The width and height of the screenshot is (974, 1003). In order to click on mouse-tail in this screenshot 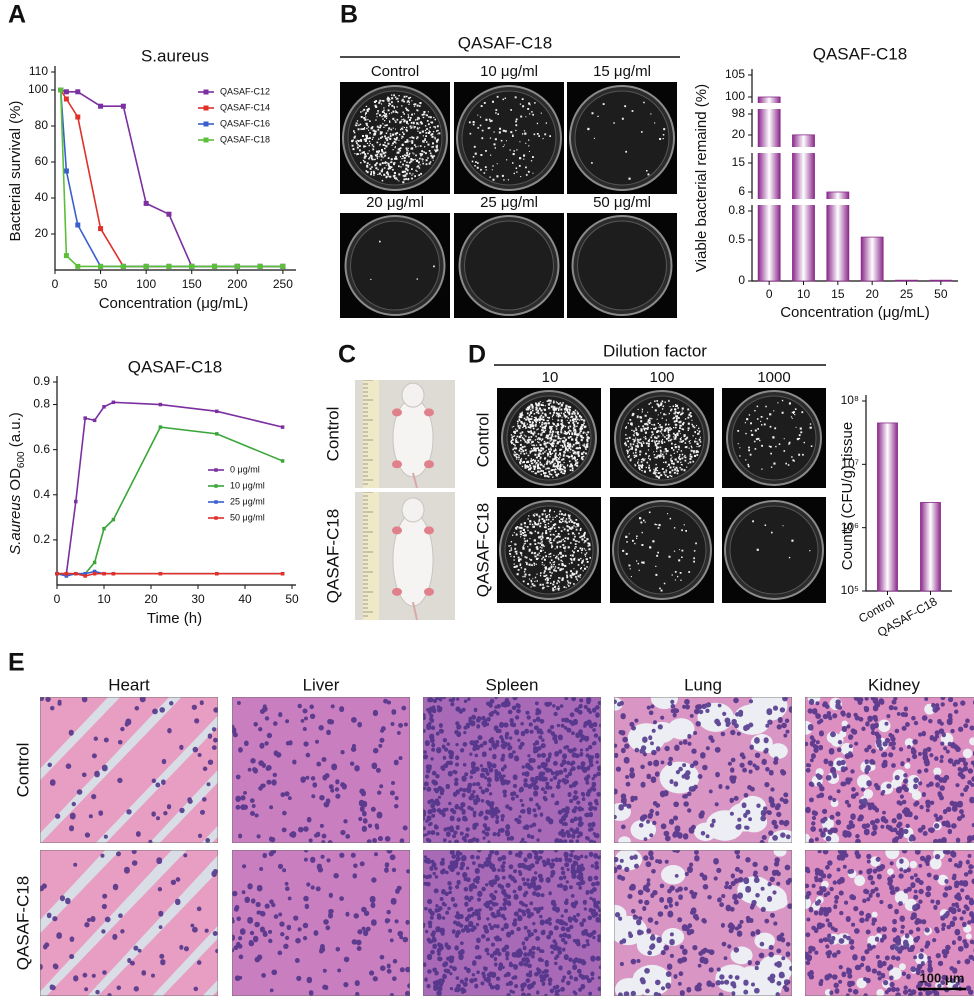, I will do `click(415, 610)`.